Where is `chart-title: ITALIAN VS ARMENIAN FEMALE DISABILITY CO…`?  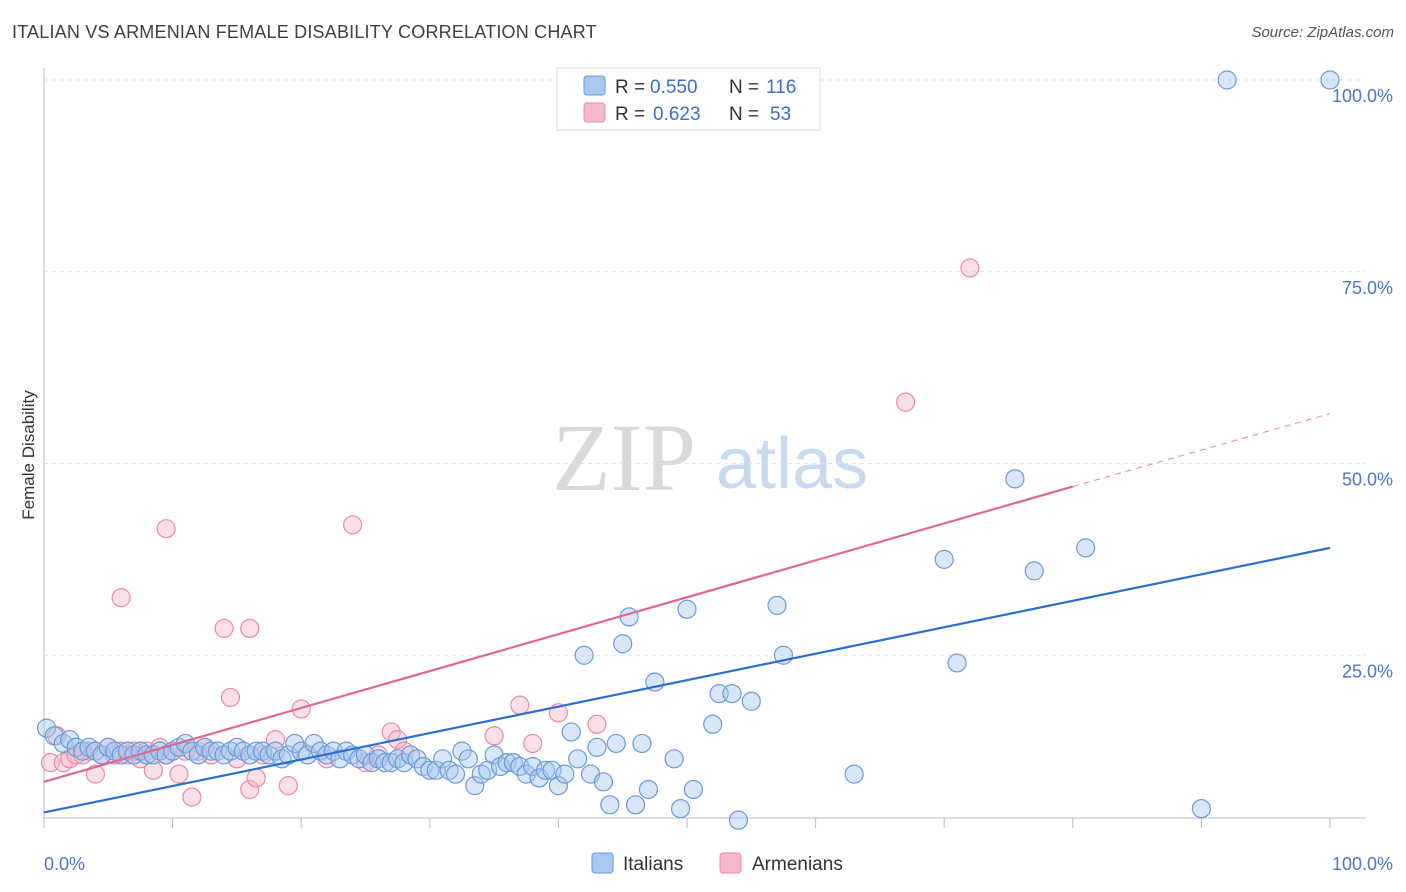 chart-title: ITALIAN VS ARMENIAN FEMALE DISABILITY CO… is located at coordinates (304, 32).